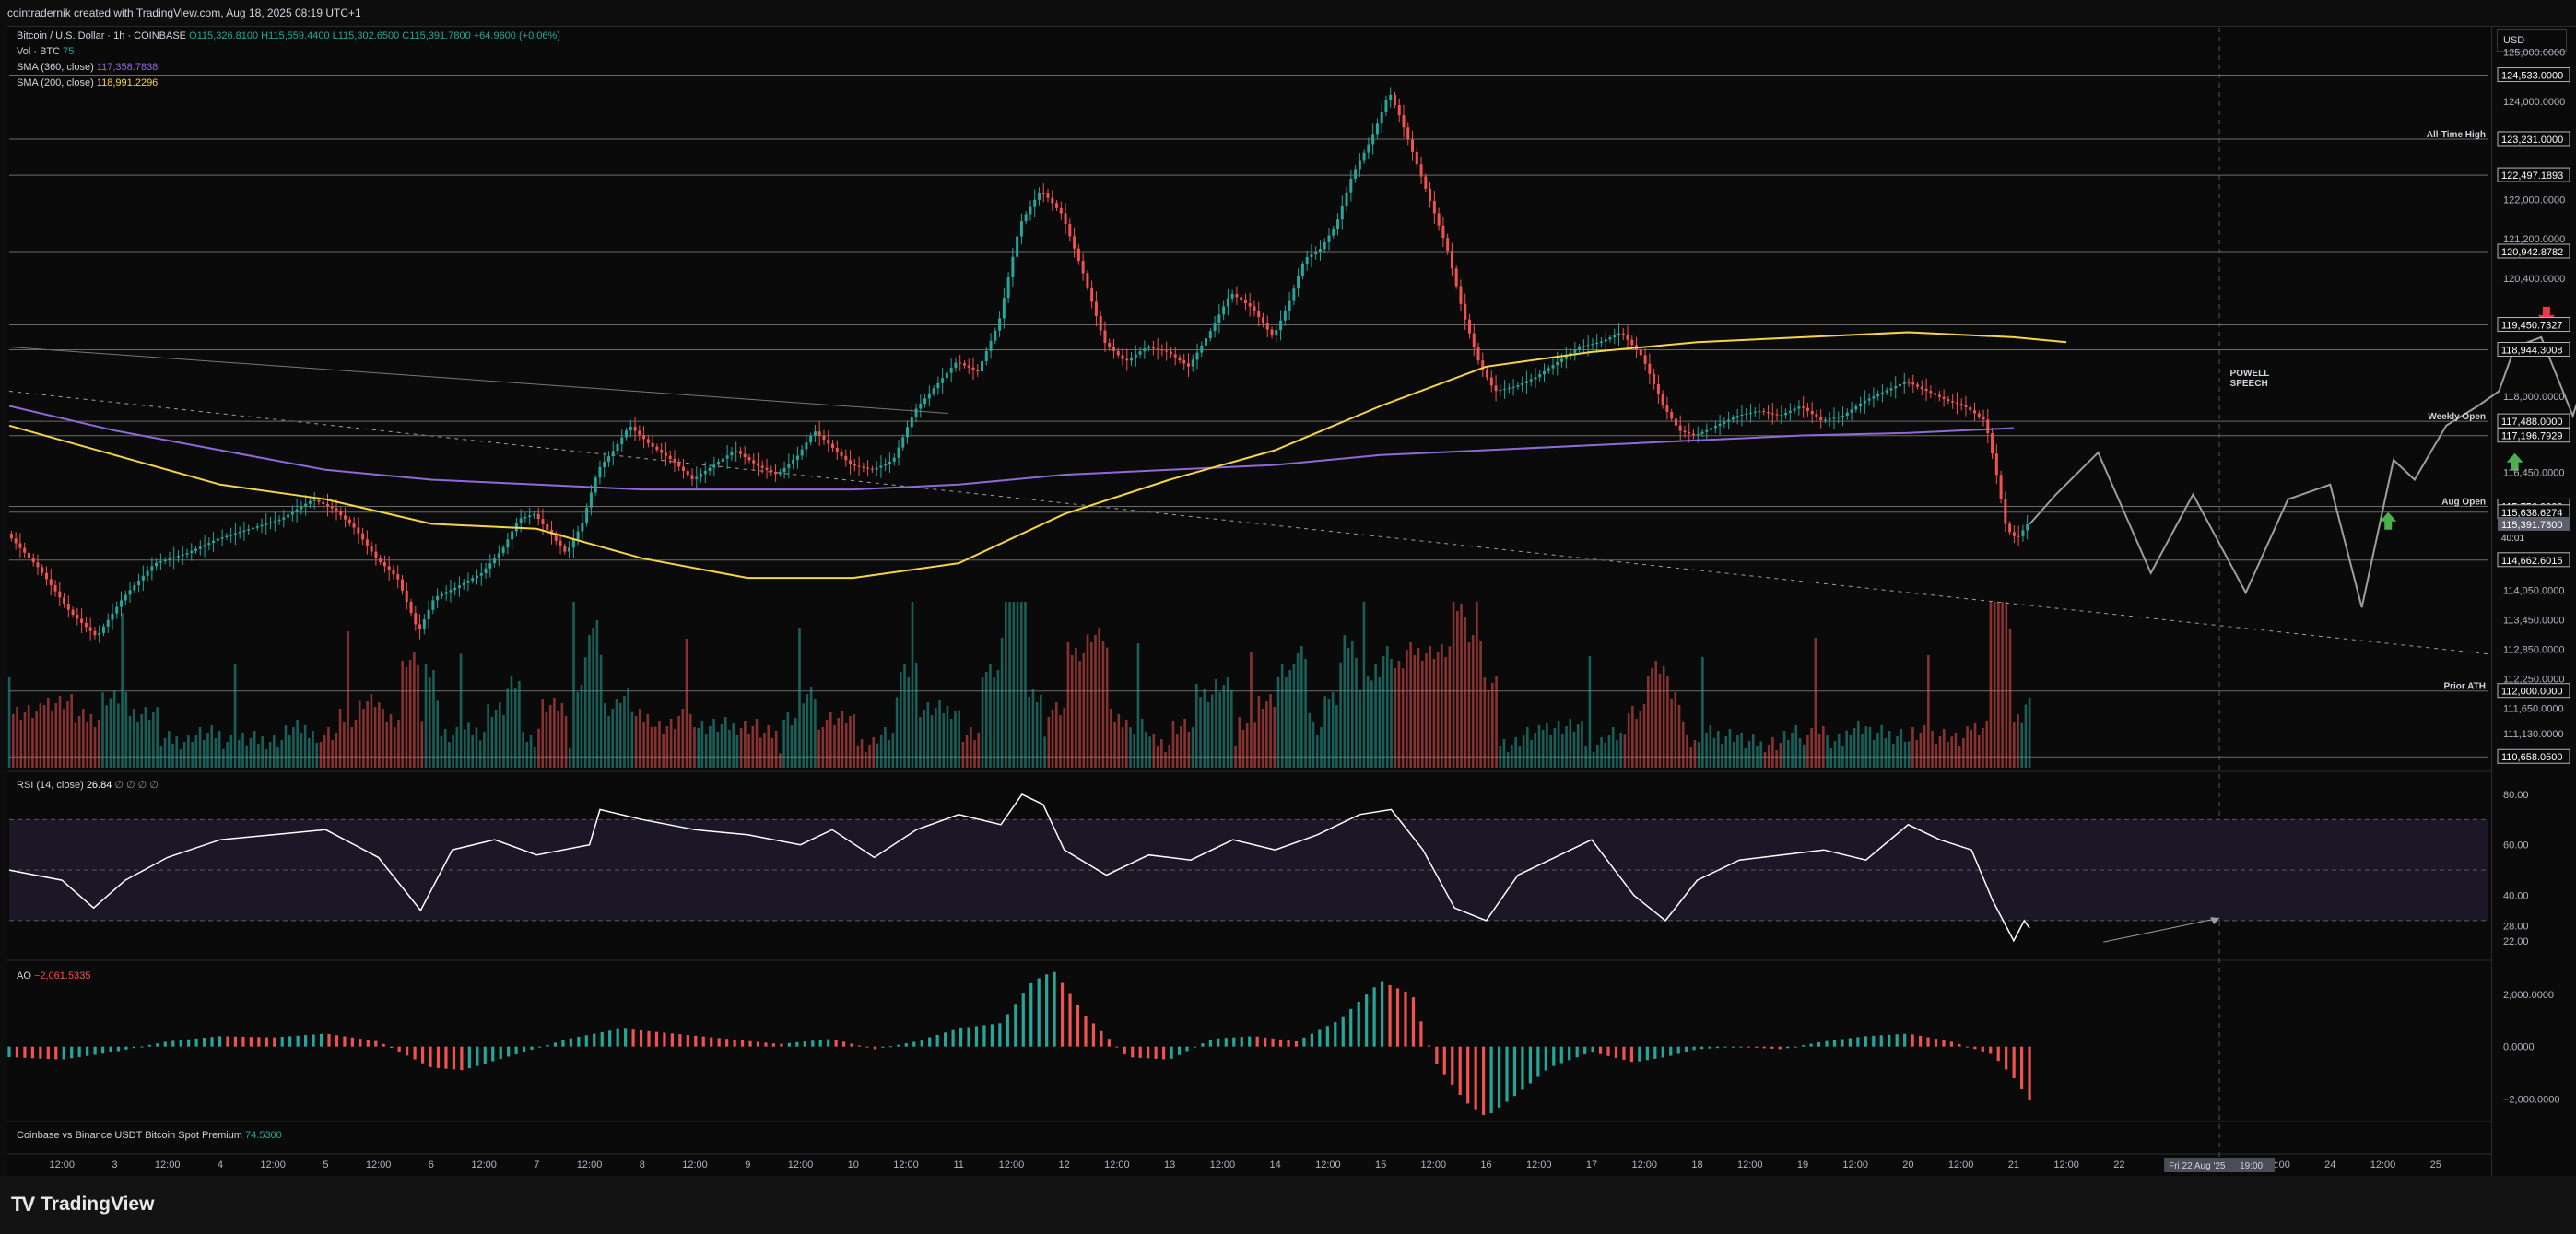 This screenshot has width=2576, height=1234. I want to click on legend-symbol: Bitcoin / U.S. Dollar · 1h · COINBASE, so click(101, 35).